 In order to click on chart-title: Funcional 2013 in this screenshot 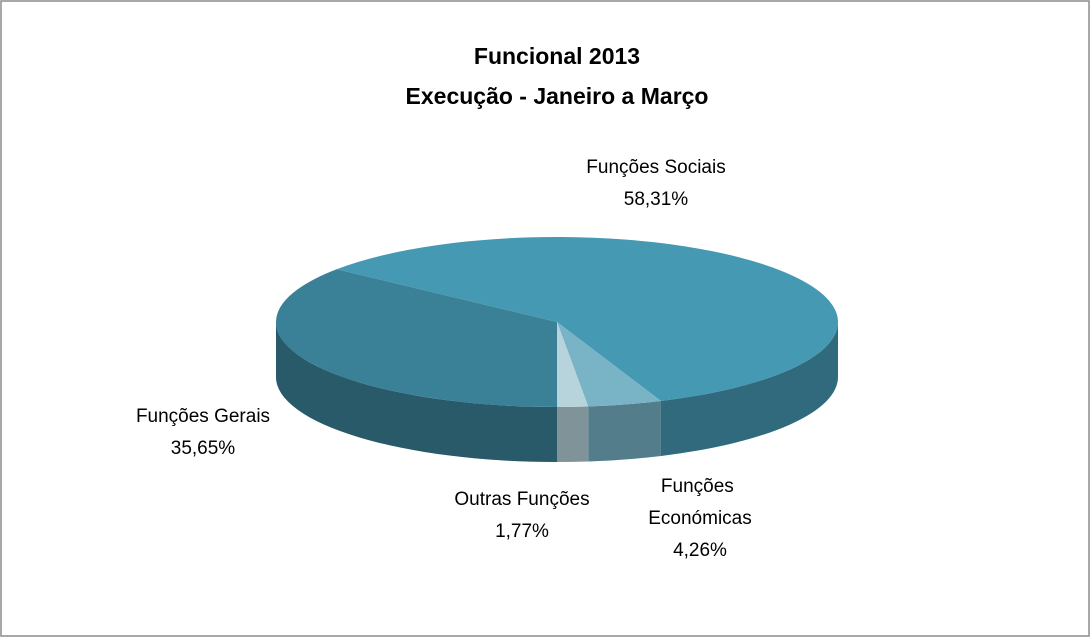, I will do `click(557, 56)`.